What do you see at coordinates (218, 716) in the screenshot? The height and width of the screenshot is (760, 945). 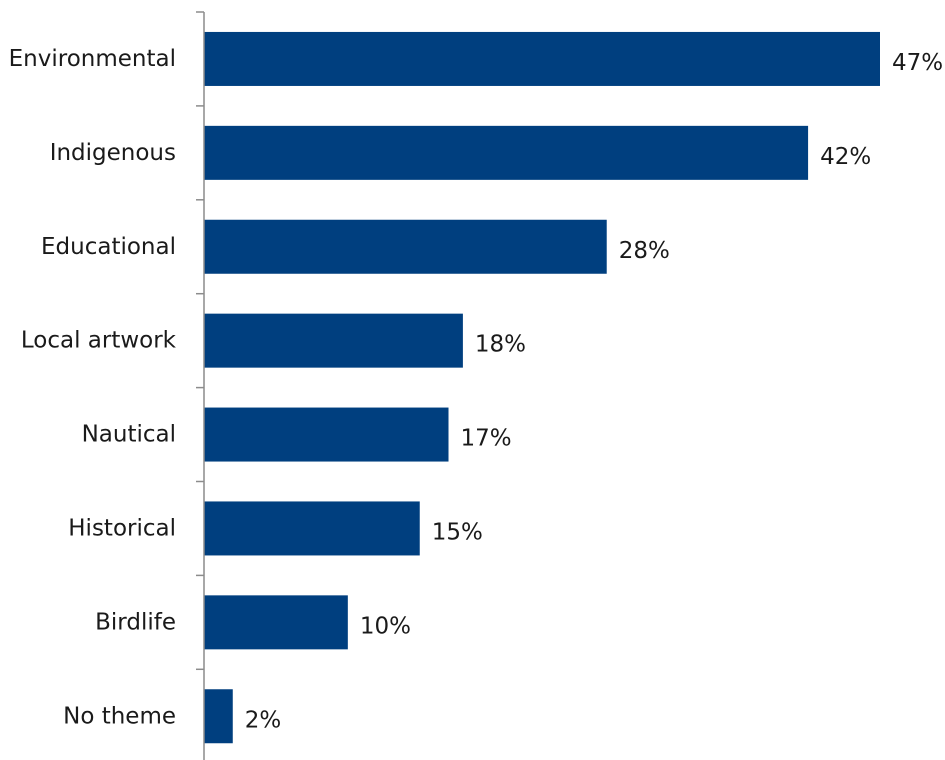 I see `bar-no-theme` at bounding box center [218, 716].